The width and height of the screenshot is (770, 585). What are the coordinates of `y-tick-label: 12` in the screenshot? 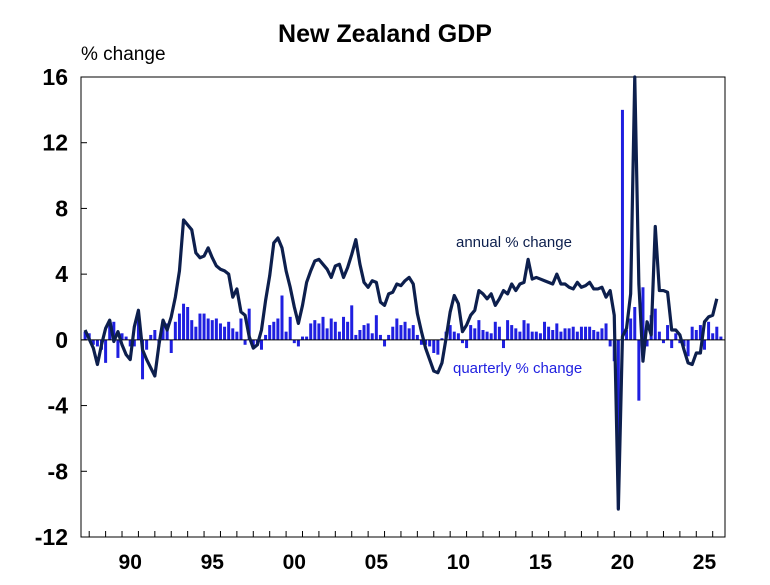 It's located at (55, 143).